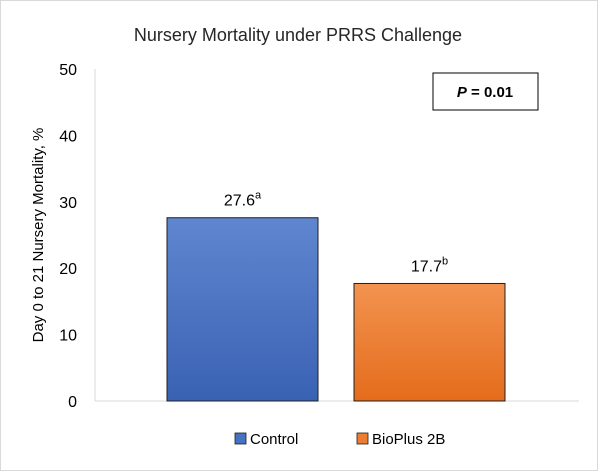  Describe the element at coordinates (68, 336) in the screenshot. I see `y-tick-label: 10` at that location.